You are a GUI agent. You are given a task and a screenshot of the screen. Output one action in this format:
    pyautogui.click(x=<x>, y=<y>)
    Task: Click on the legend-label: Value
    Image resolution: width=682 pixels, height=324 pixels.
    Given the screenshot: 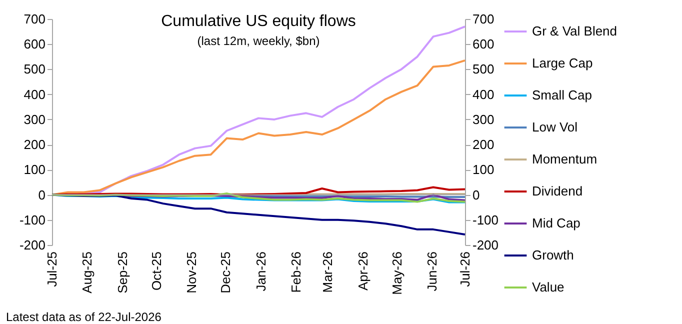 What is the action you would take?
    pyautogui.click(x=548, y=287)
    